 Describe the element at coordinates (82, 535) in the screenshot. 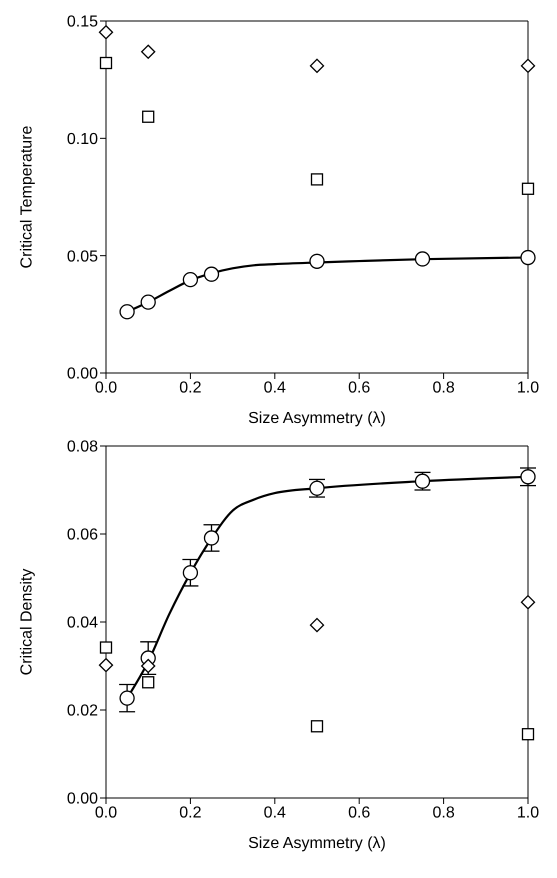

I see `y-tick-label: 0.06` at that location.